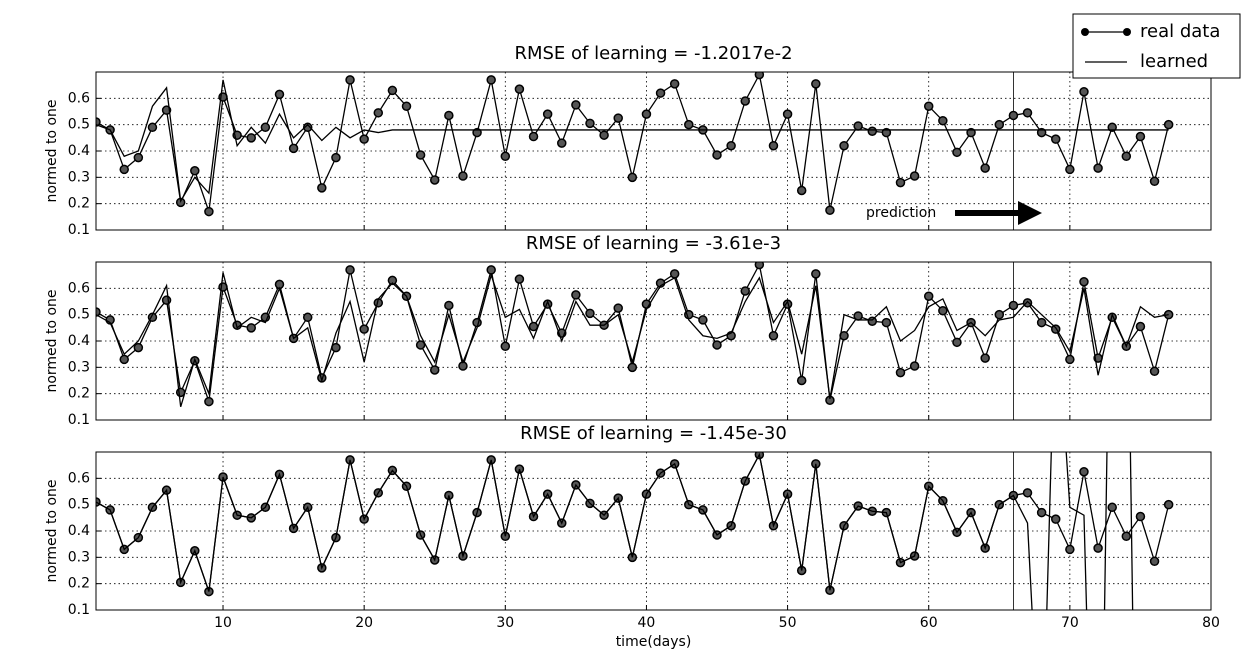 The image size is (1259, 669). Describe the element at coordinates (788, 623) in the screenshot. I see `x-tick-label: 50` at that location.